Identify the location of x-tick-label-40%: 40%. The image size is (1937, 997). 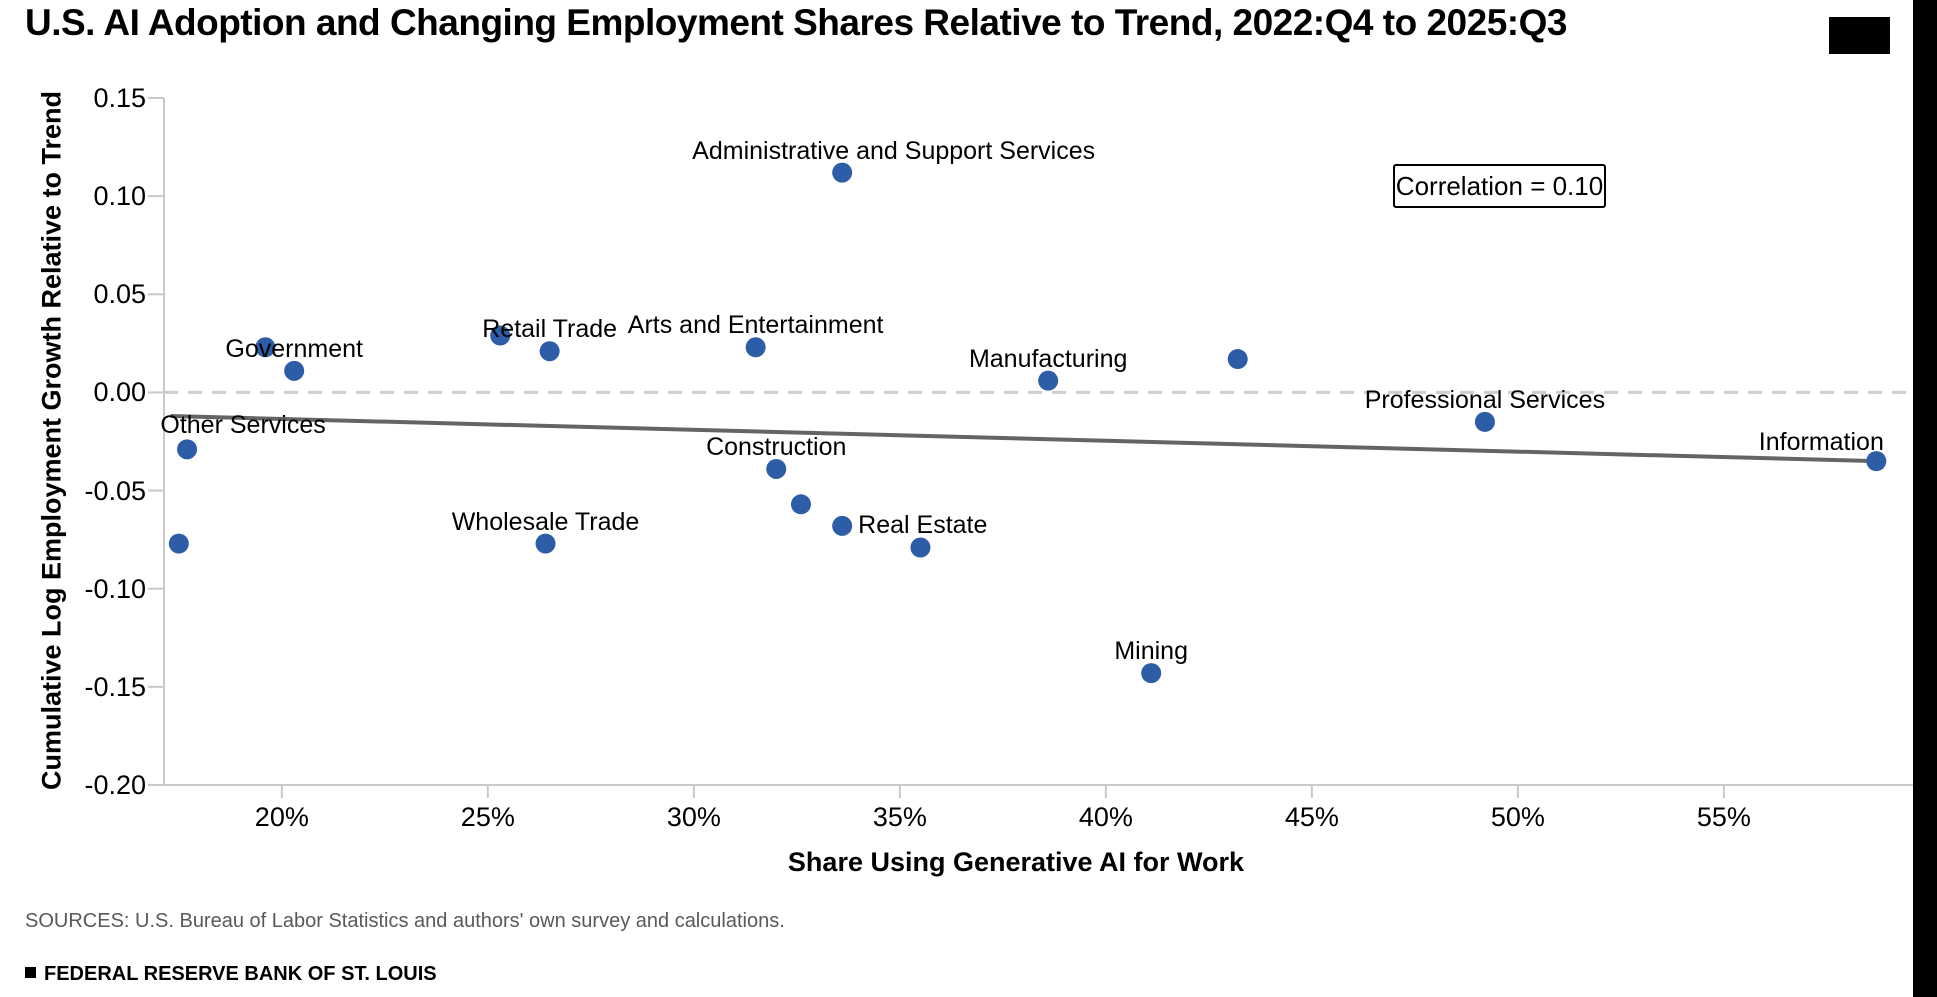
(1105, 817).